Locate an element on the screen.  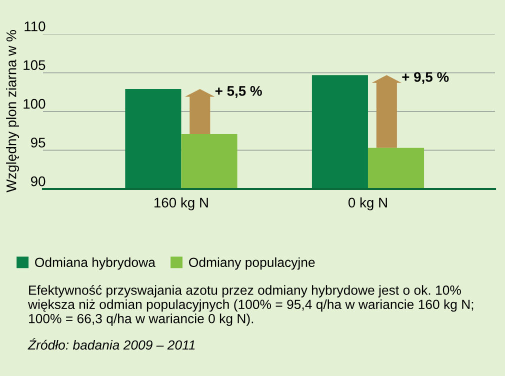
annotation: + 9,5 % is located at coordinates (425, 78).